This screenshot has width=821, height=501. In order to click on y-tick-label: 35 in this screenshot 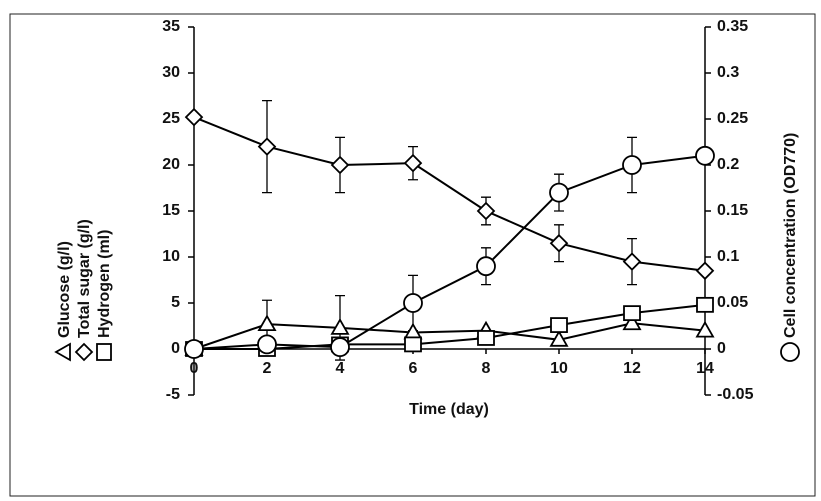, I will do `click(171, 26)`.